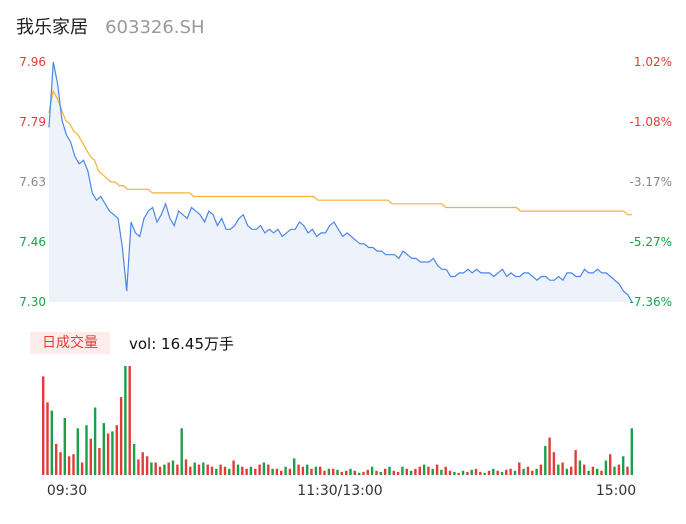 The width and height of the screenshot is (686, 524). I want to click on x-axis: 09:30 11:30/13:00 15:00, so click(341, 491).